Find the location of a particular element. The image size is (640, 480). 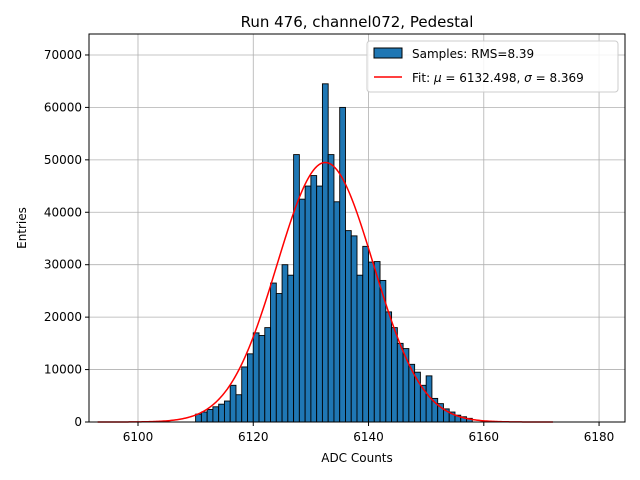

y-axis-label: Entries is located at coordinates (22, 228).